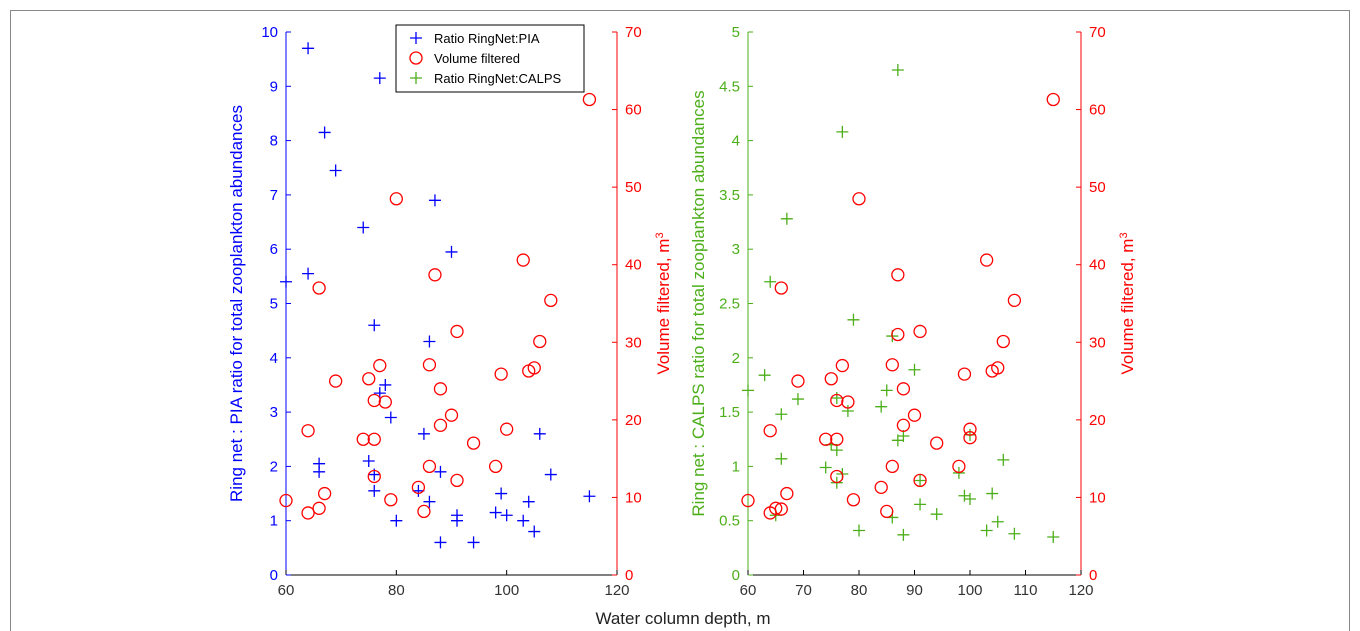 This screenshot has height=631, width=1360. Describe the element at coordinates (729, 195) in the screenshot. I see `left-y-tick-label: 3.5` at that location.